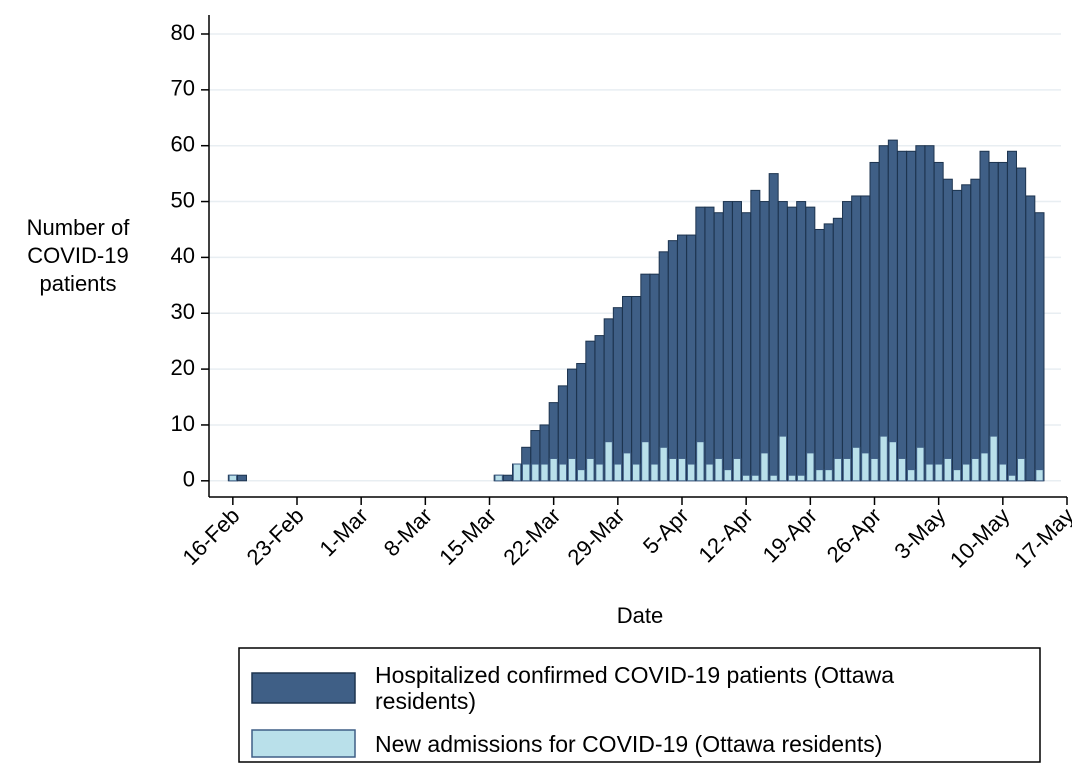 This screenshot has height=764, width=1072. What do you see at coordinates (183, 199) in the screenshot?
I see `y-tick-label: 50` at bounding box center [183, 199].